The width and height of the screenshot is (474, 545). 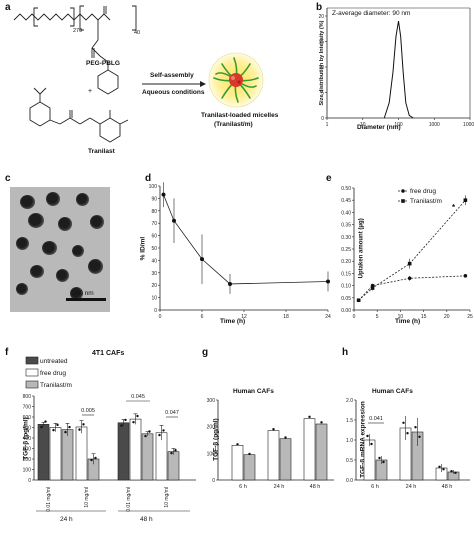 I want to click on h-xtick-label: 24 h, so click(x=411, y=487).